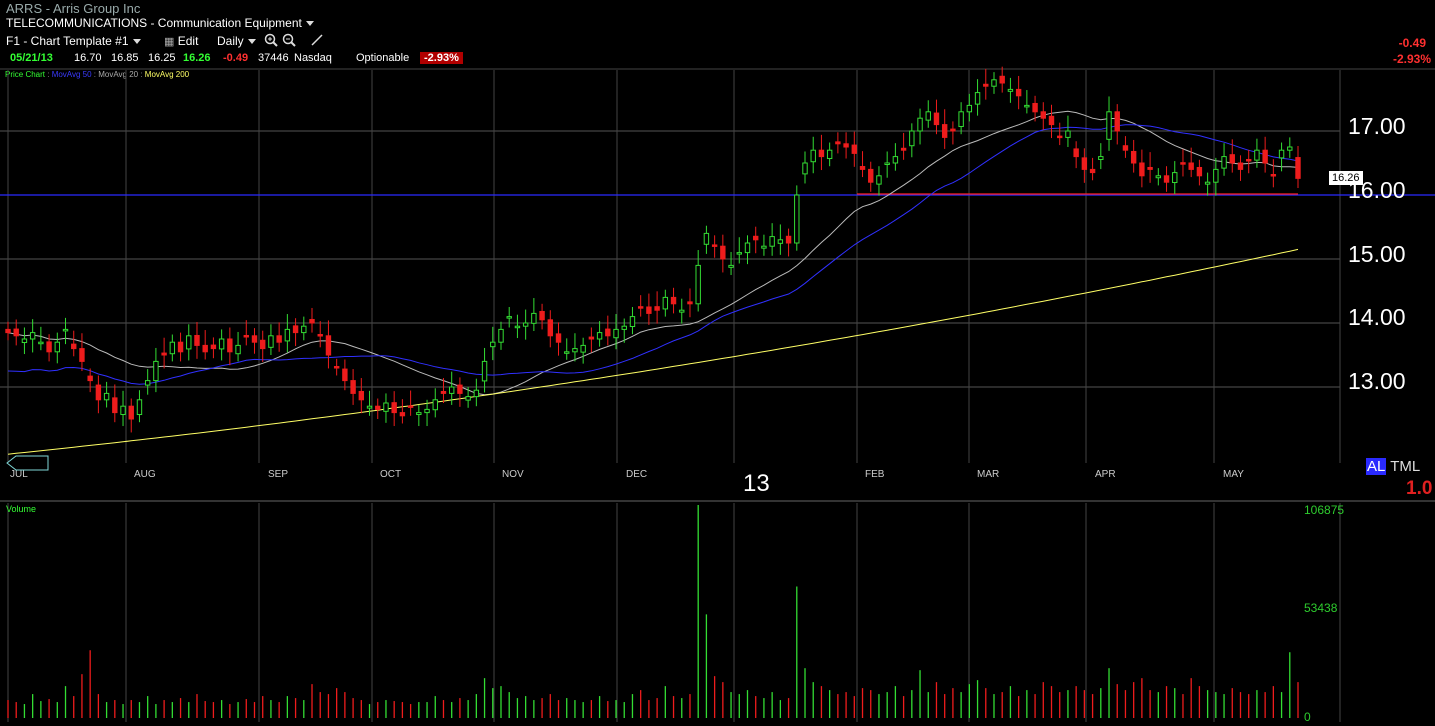  What do you see at coordinates (271, 41) in the screenshot?
I see `zoom-in-icon` at bounding box center [271, 41].